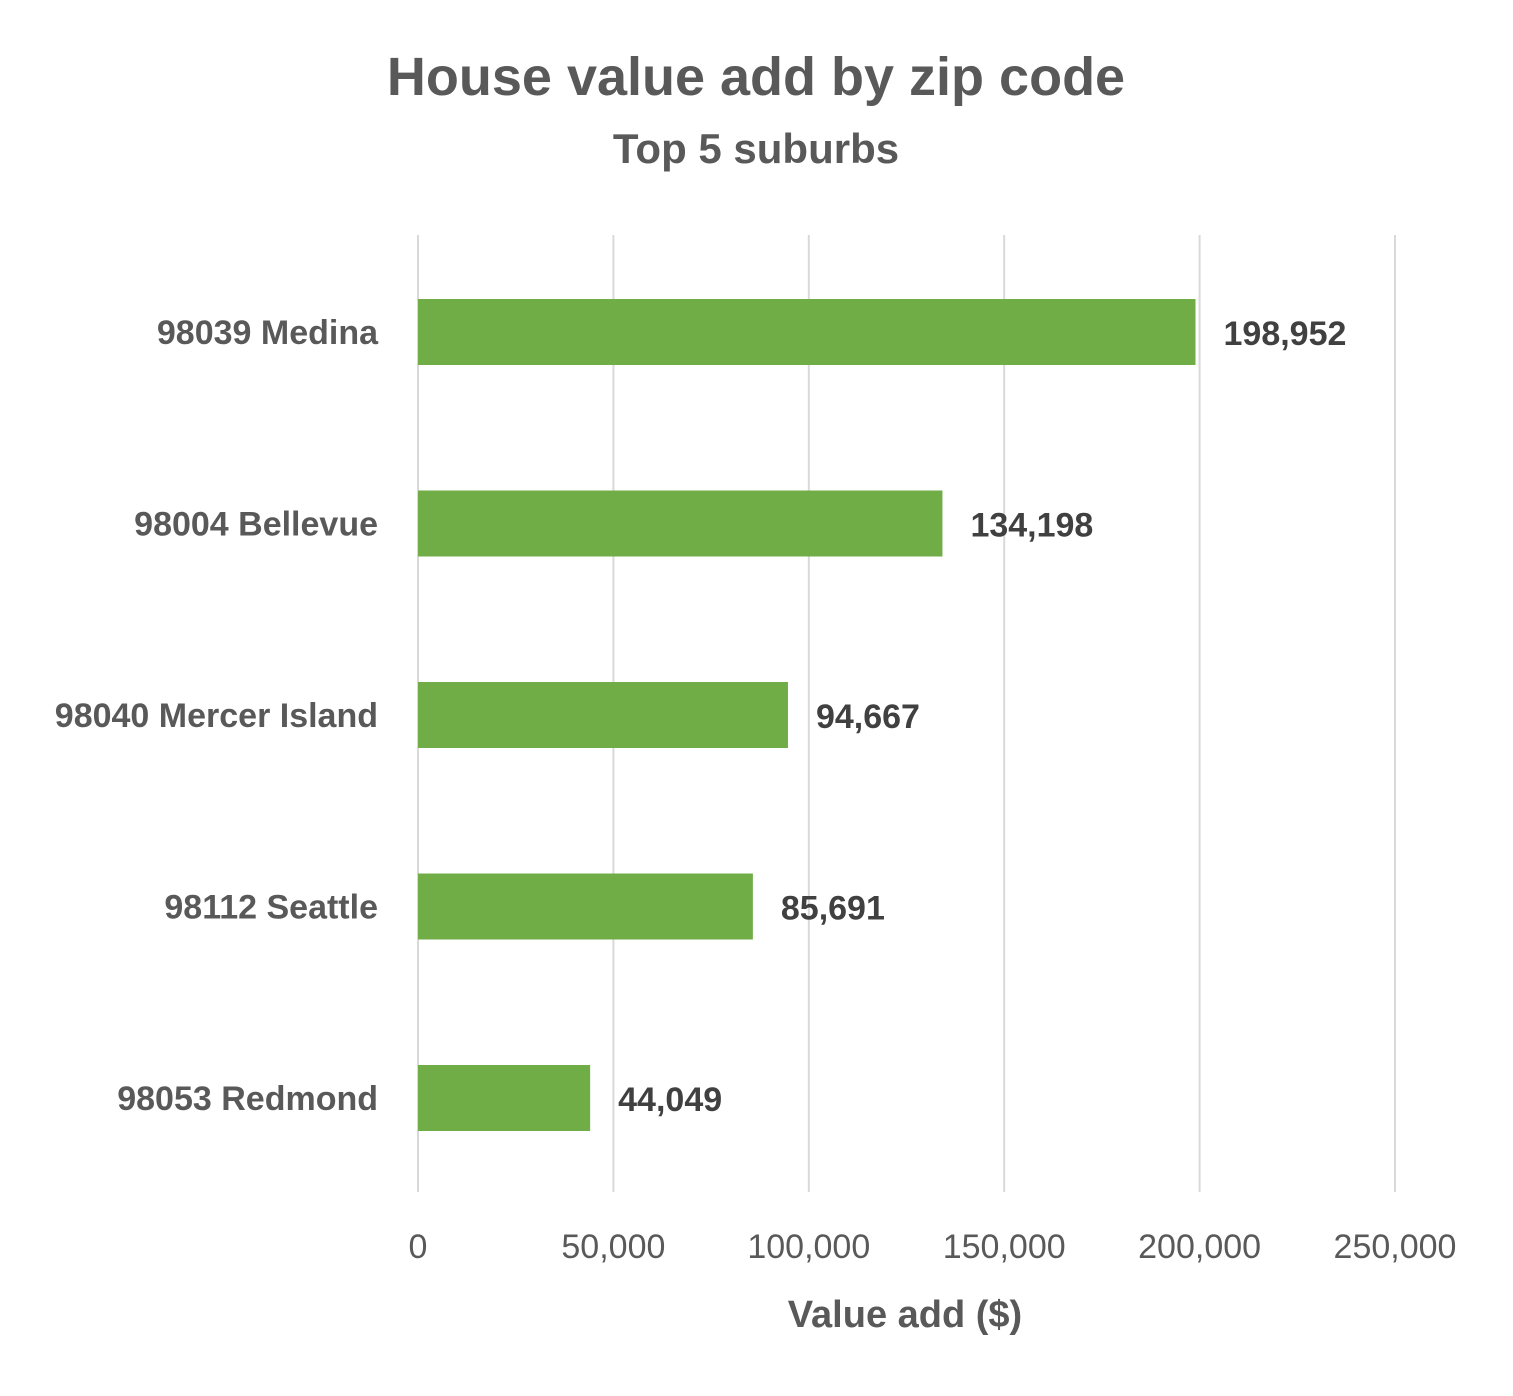  I want to click on x-tick-label-0: 0, so click(418, 1247).